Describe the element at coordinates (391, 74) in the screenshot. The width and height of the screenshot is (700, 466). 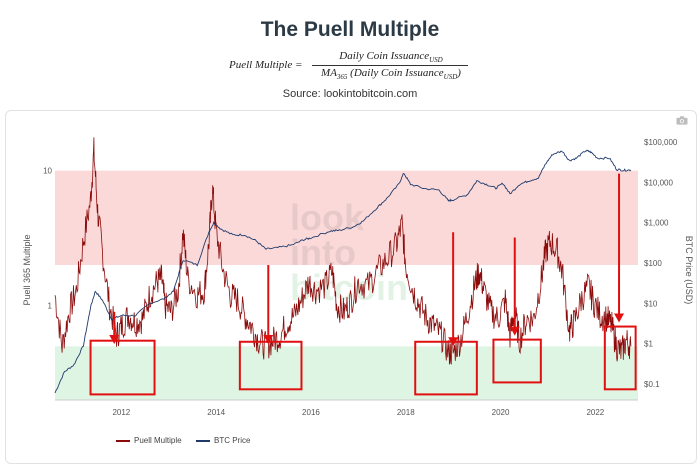
I see `formula-denominator: MA365 (Daily Coin IssuanceUSD)` at that location.